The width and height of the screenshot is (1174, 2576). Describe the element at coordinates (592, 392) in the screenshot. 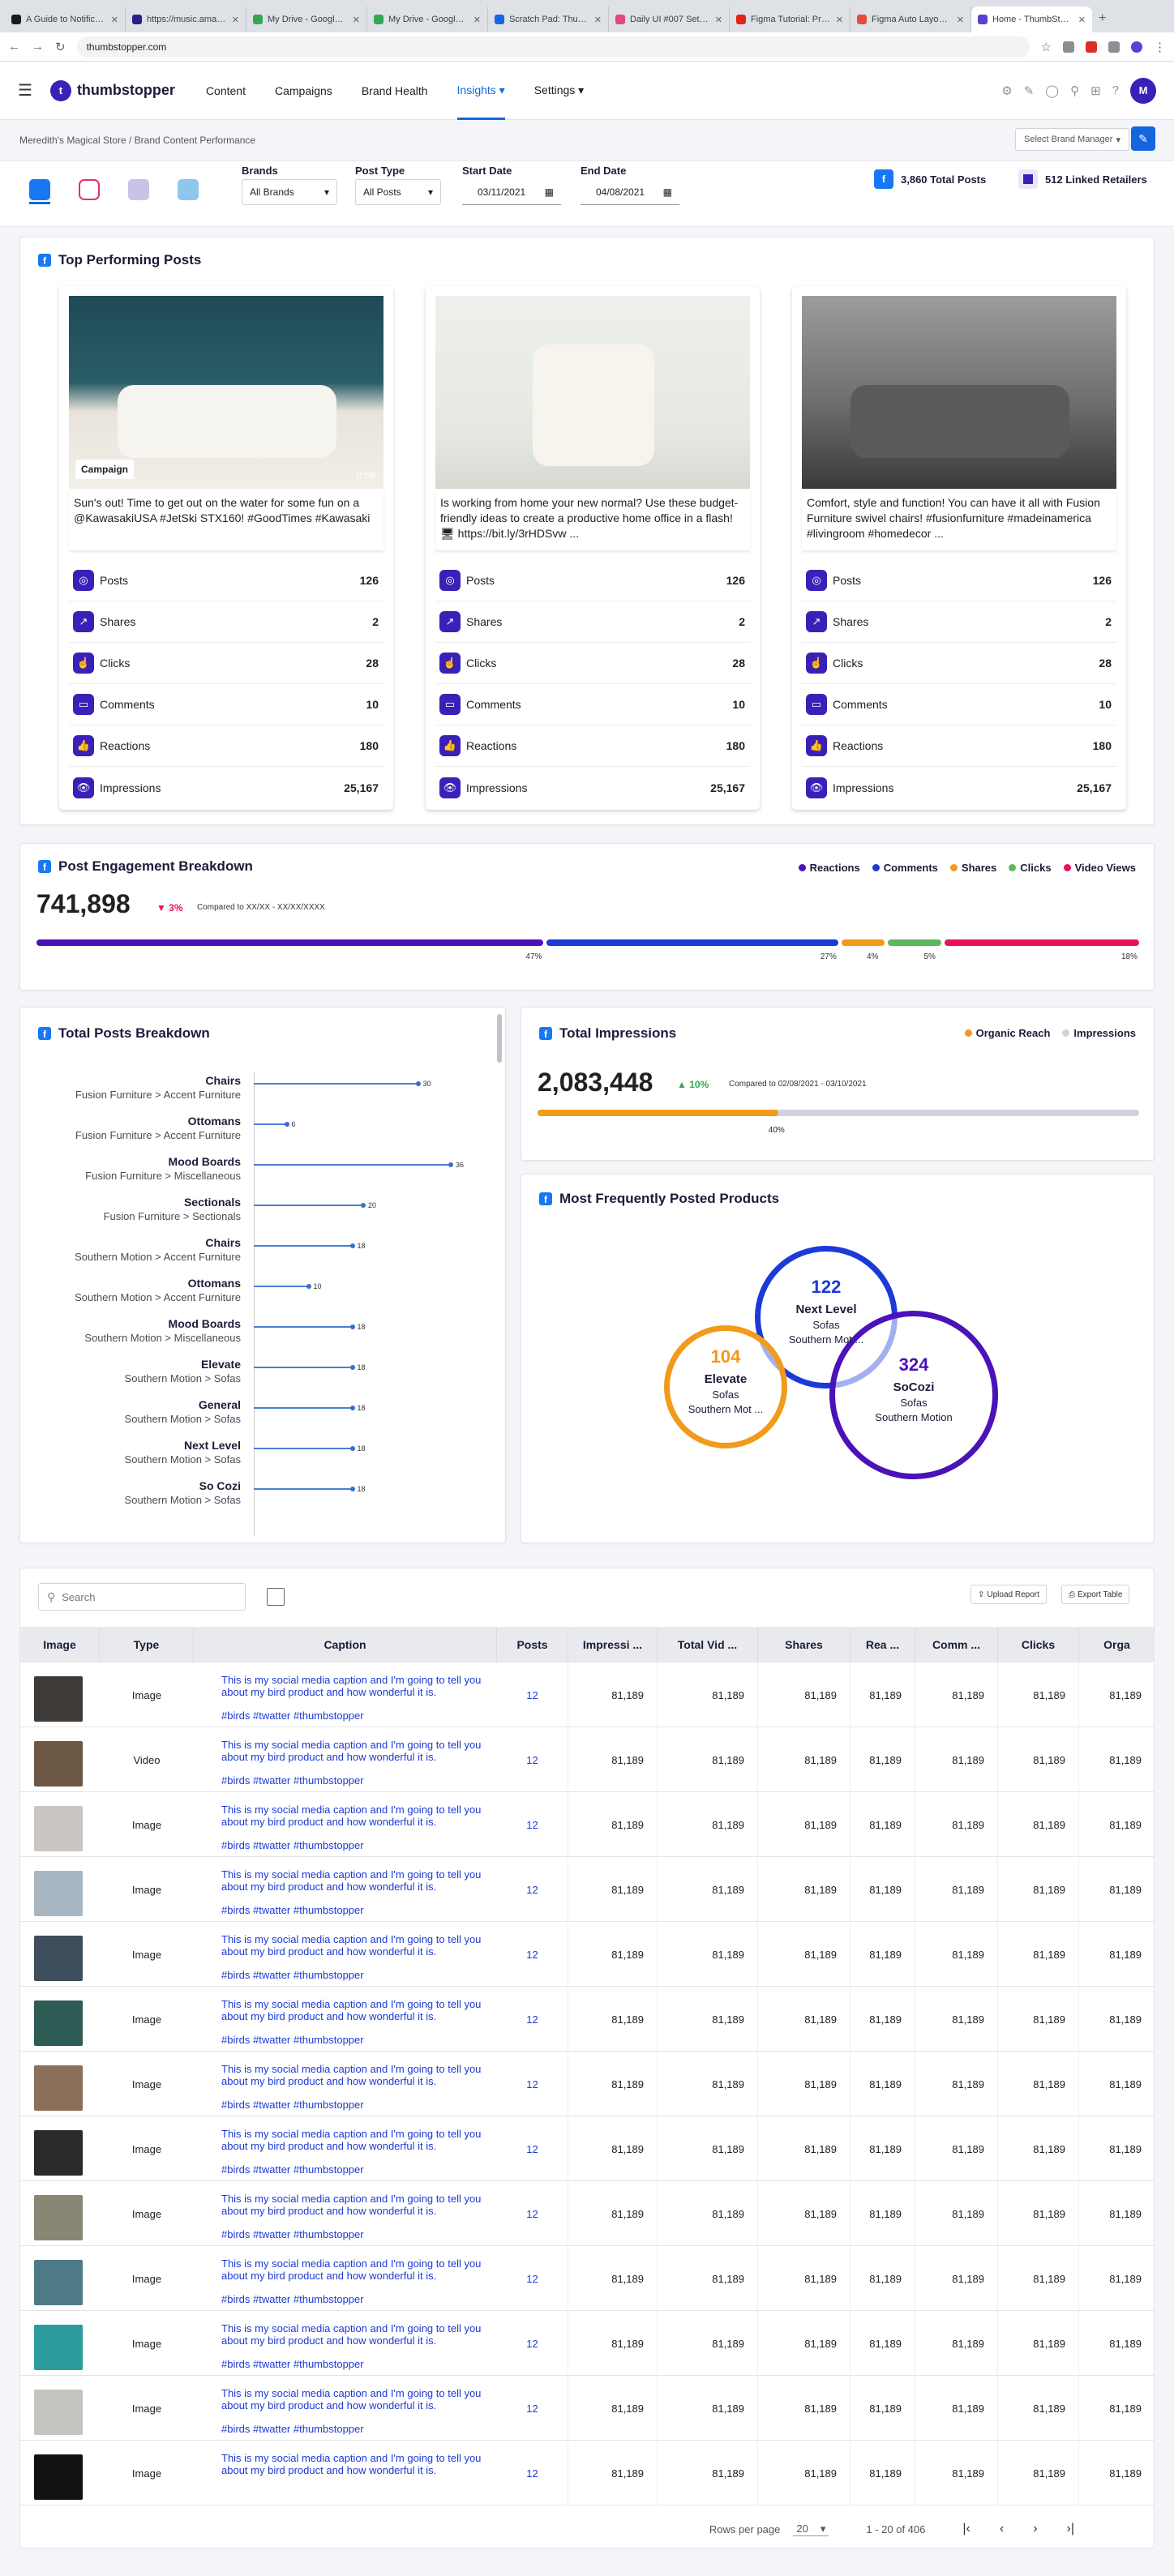

I see `post-image` at that location.